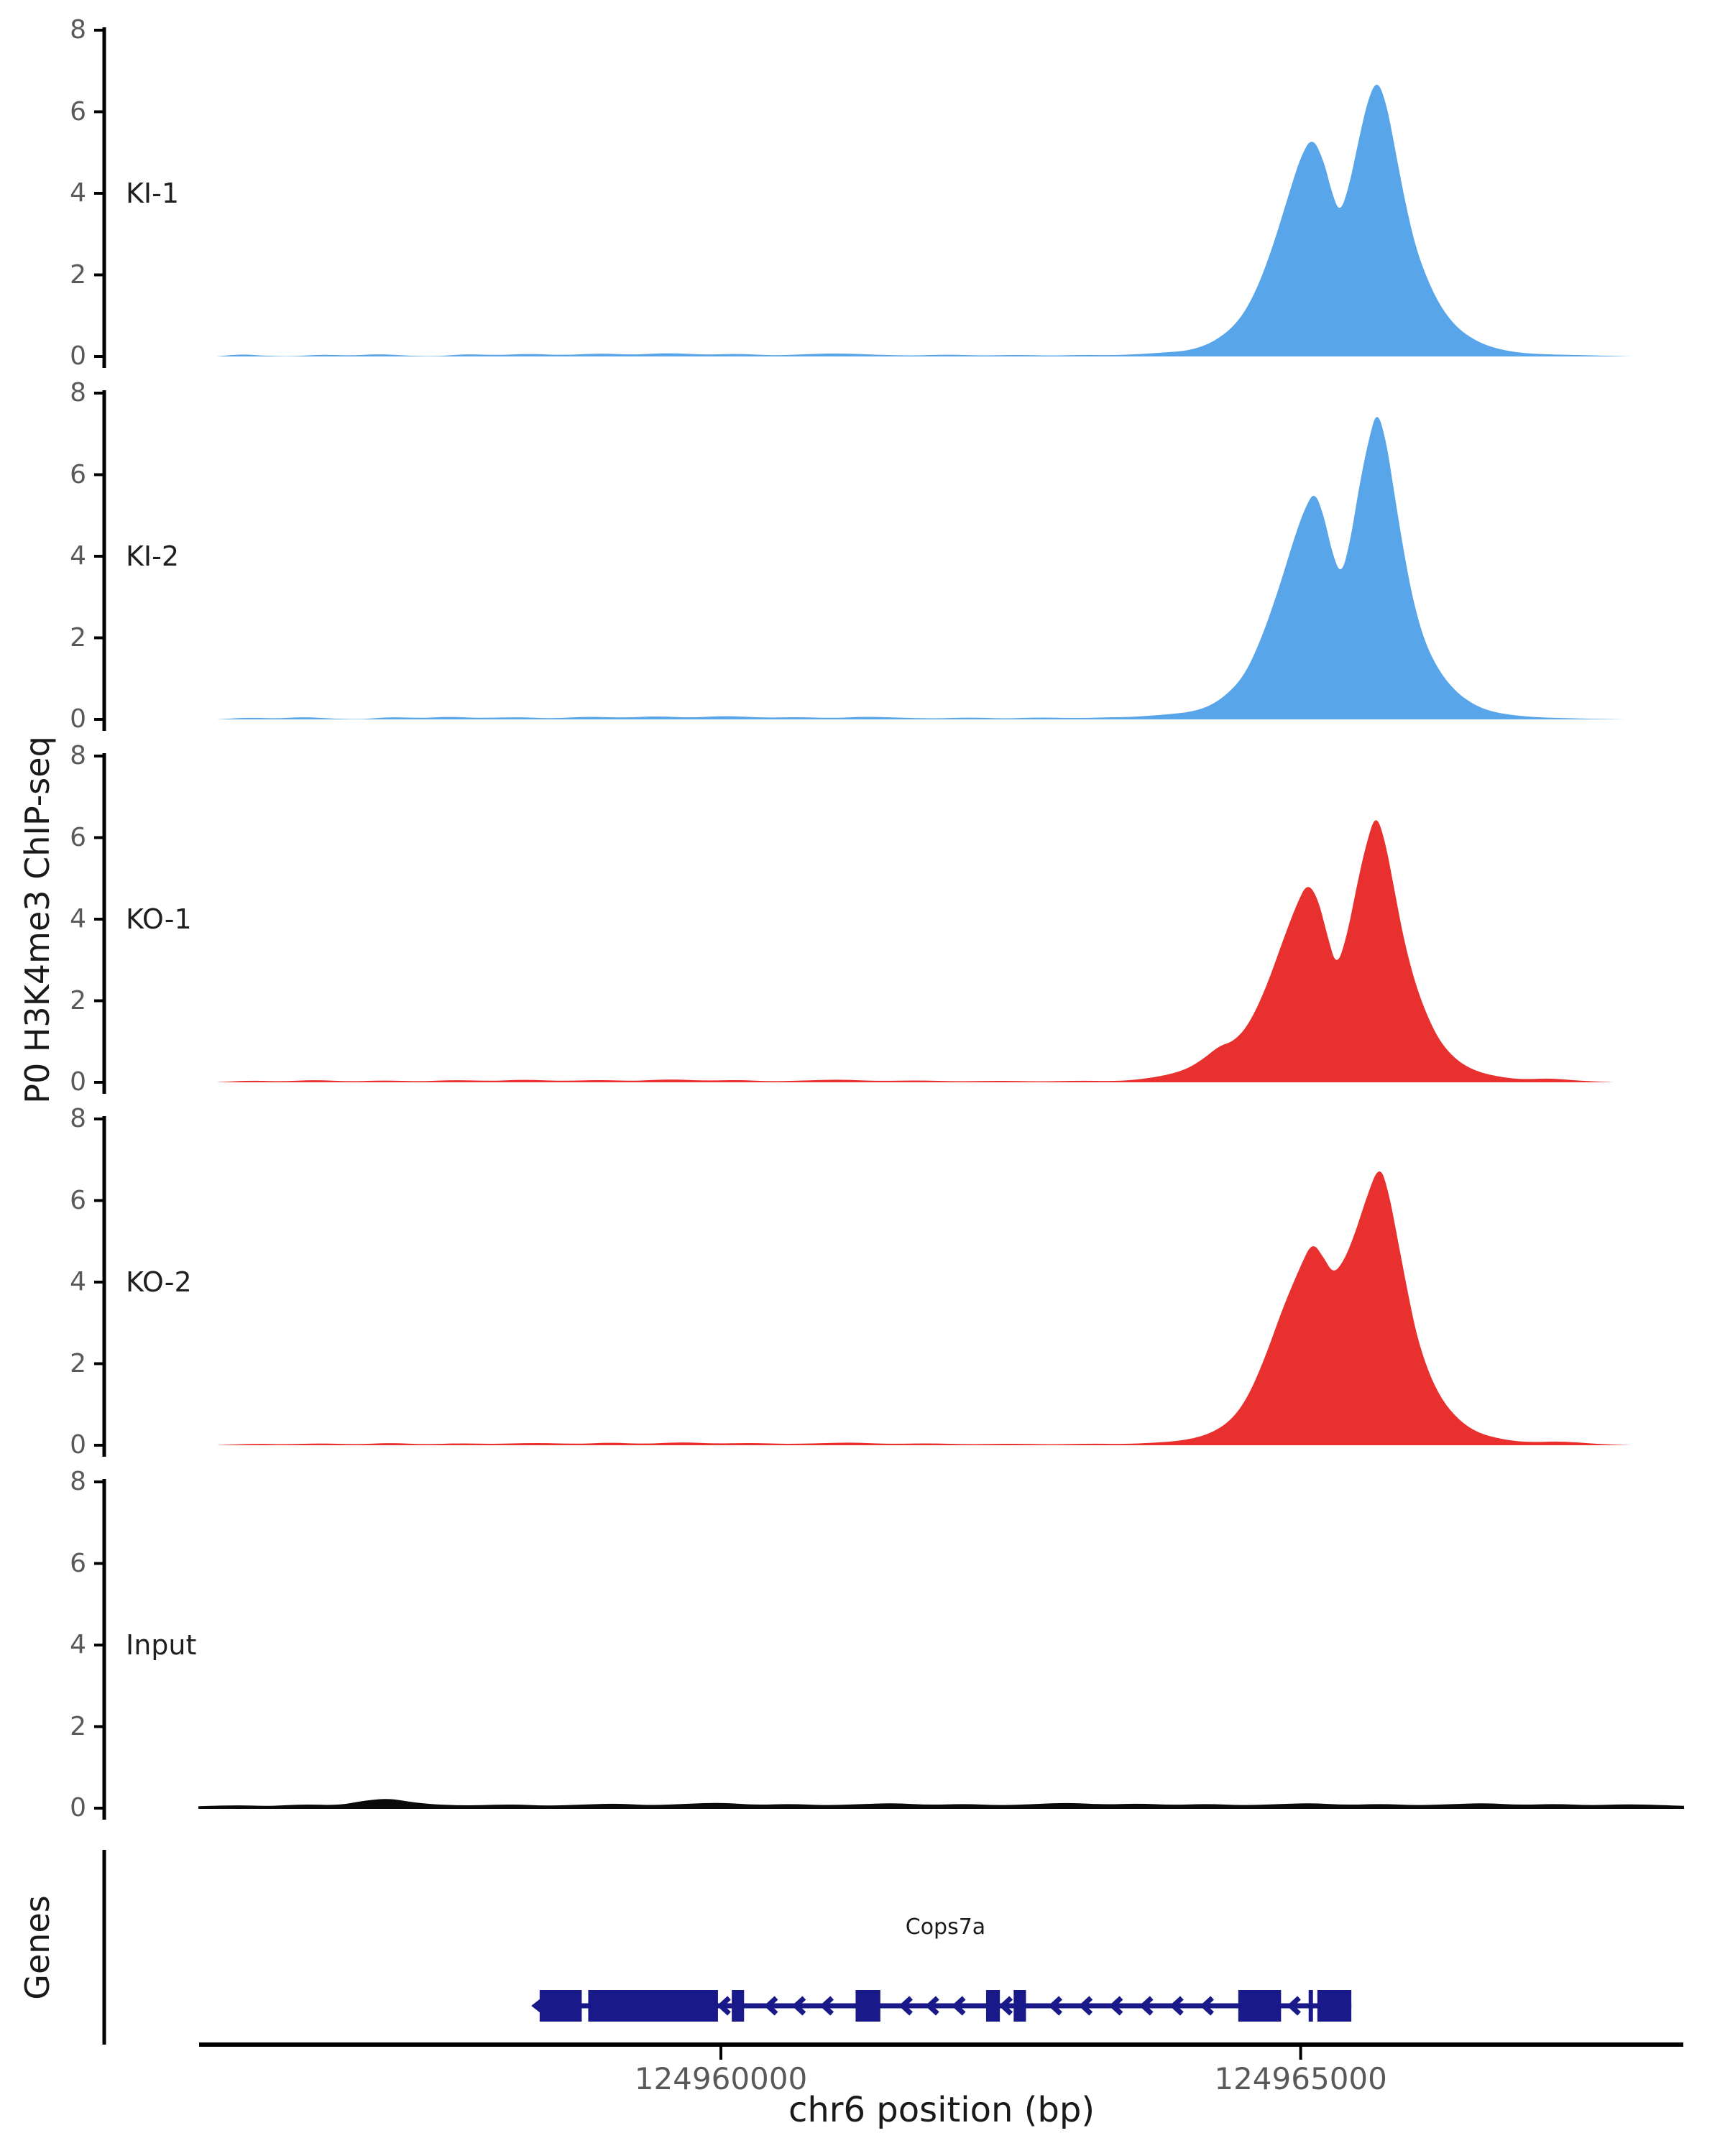 This screenshot has height=2156, width=1725. I want to click on x-axis-tick-label: 124965000, so click(1300, 2078).